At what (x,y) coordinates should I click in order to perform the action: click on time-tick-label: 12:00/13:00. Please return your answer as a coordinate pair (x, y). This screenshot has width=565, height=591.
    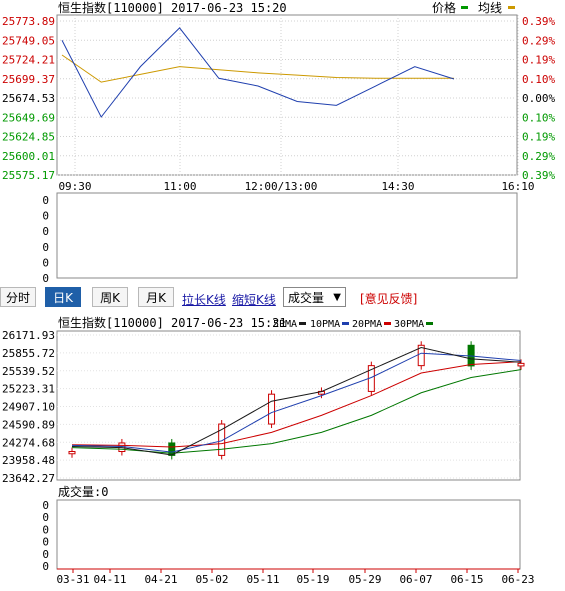
    Looking at the image, I should click on (281, 186).